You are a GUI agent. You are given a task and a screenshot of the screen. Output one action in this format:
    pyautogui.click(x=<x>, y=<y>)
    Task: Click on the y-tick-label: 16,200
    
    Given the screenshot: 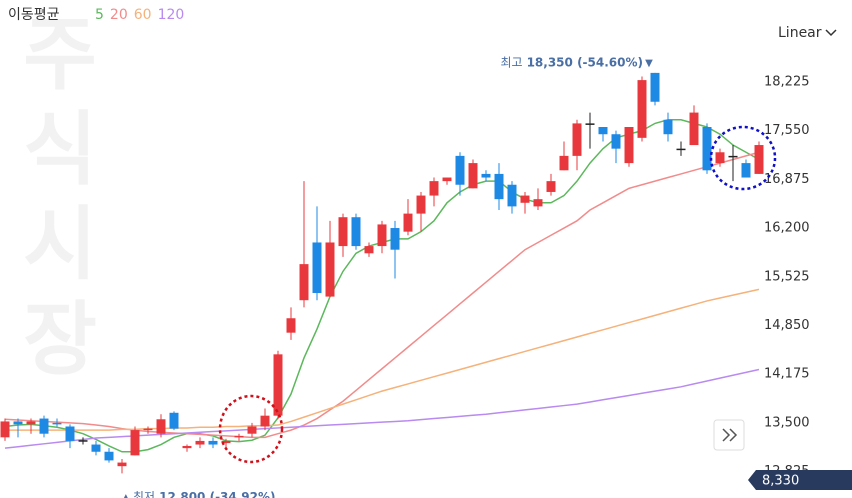 What is the action you would take?
    pyautogui.click(x=787, y=228)
    